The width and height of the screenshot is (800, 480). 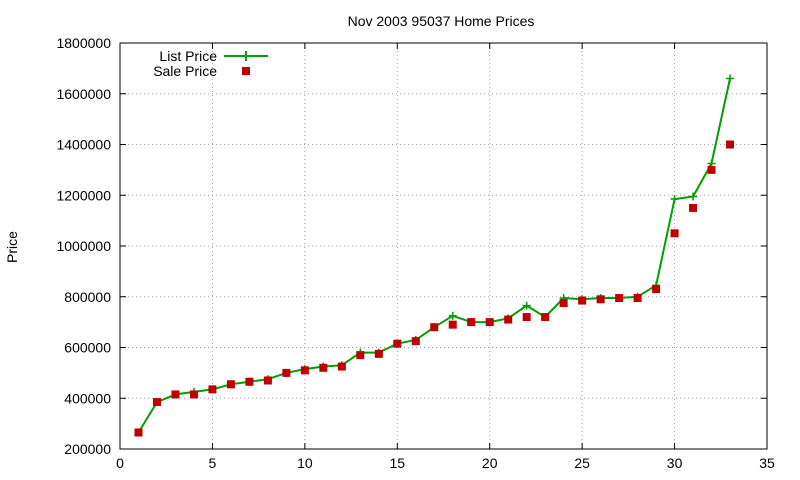 What do you see at coordinates (188, 56) in the screenshot?
I see `legend-label-list-price: List Price` at bounding box center [188, 56].